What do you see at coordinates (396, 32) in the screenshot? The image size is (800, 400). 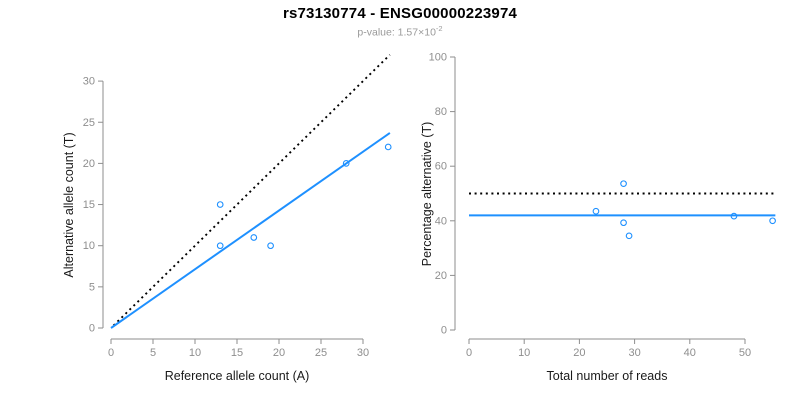 I see `pvalue-text: p-value: 1.57×10` at bounding box center [396, 32].